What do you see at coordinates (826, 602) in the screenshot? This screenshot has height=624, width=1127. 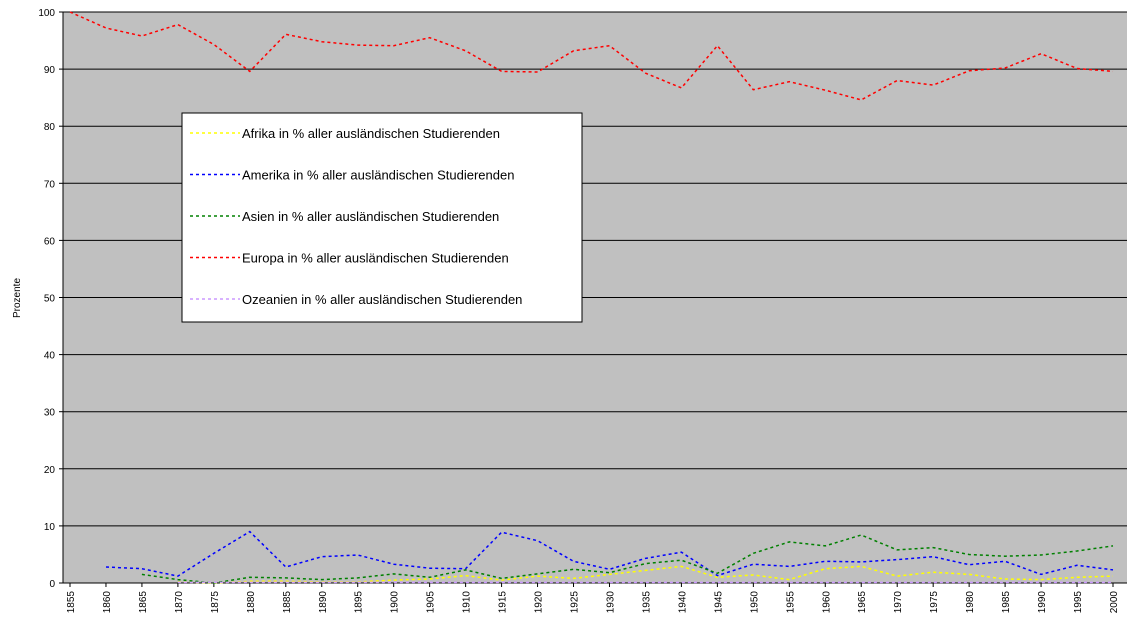 I see `x-tick-label: 1960` at bounding box center [826, 602].